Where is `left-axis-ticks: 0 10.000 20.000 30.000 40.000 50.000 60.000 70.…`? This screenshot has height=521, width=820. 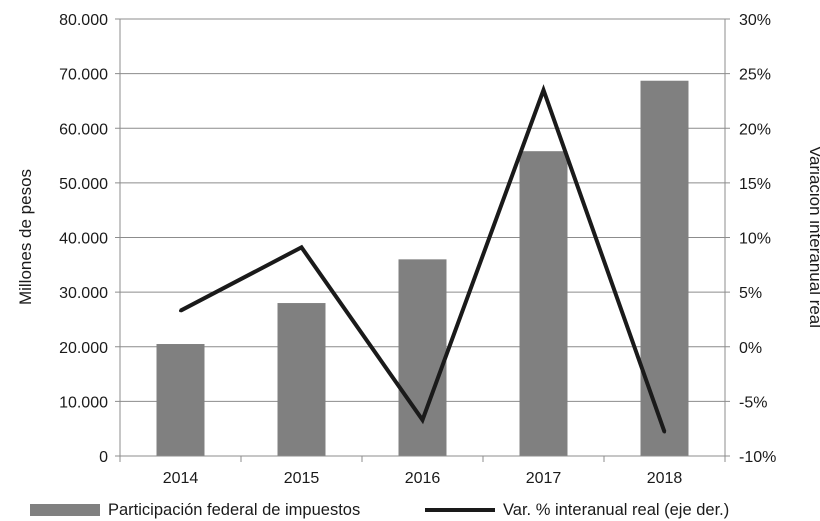 left-axis-ticks: 0 10.000 20.000 30.000 40.000 50.000 60.000 70.… is located at coordinates (83, 239).